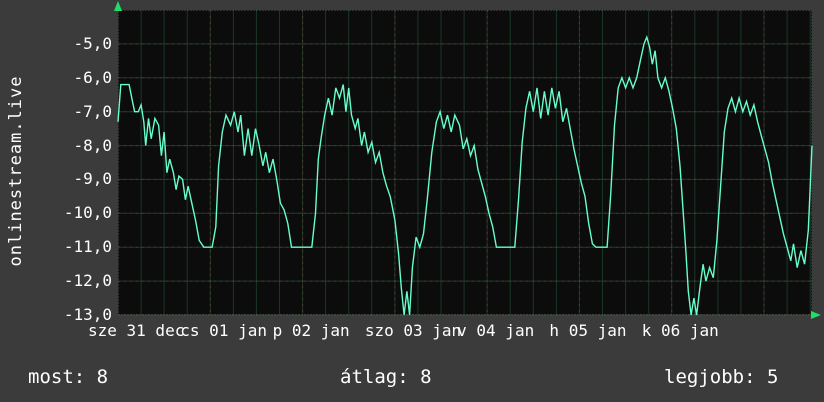 The height and width of the screenshot is (402, 824). I want to click on stat-legjobb: legjobb: 5, so click(721, 377).